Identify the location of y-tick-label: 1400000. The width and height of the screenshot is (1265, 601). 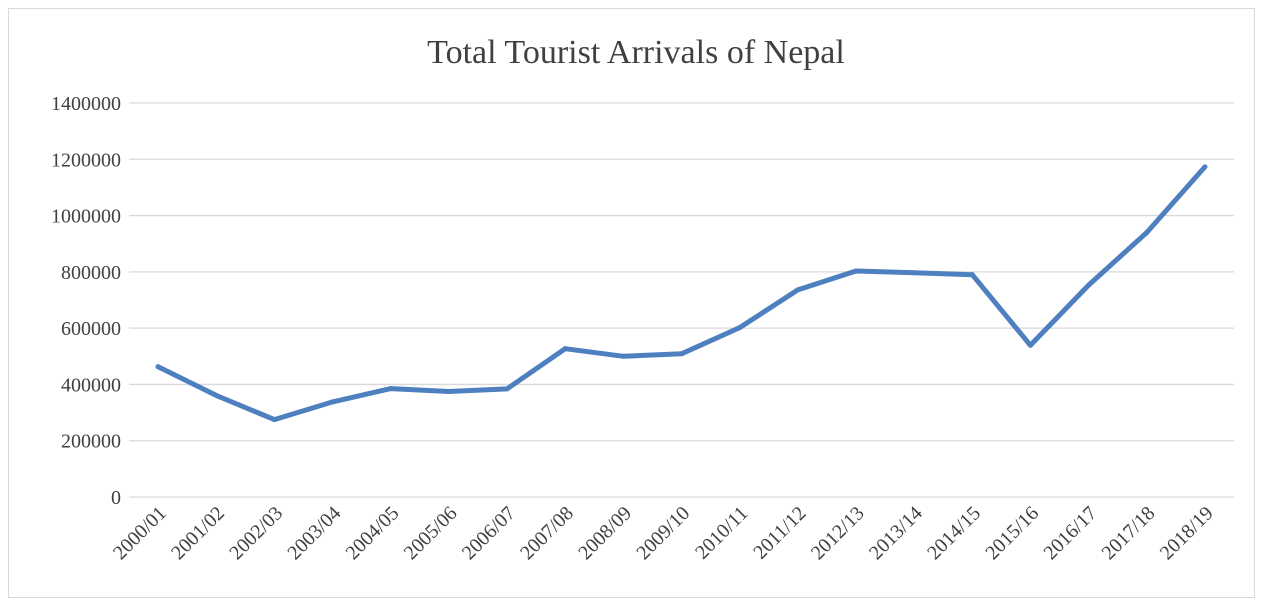
(86, 104).